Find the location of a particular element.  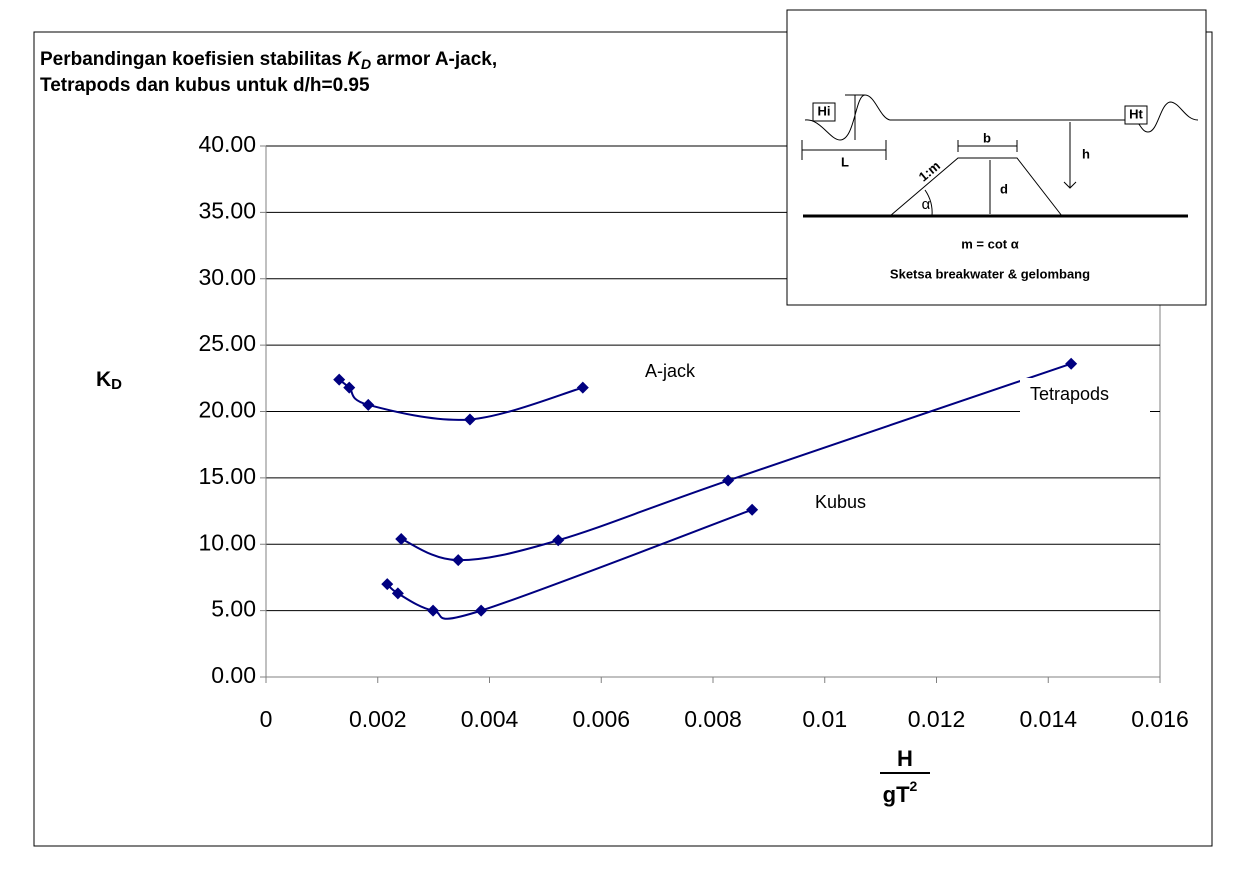

angle-arc is located at coordinates (928, 203).